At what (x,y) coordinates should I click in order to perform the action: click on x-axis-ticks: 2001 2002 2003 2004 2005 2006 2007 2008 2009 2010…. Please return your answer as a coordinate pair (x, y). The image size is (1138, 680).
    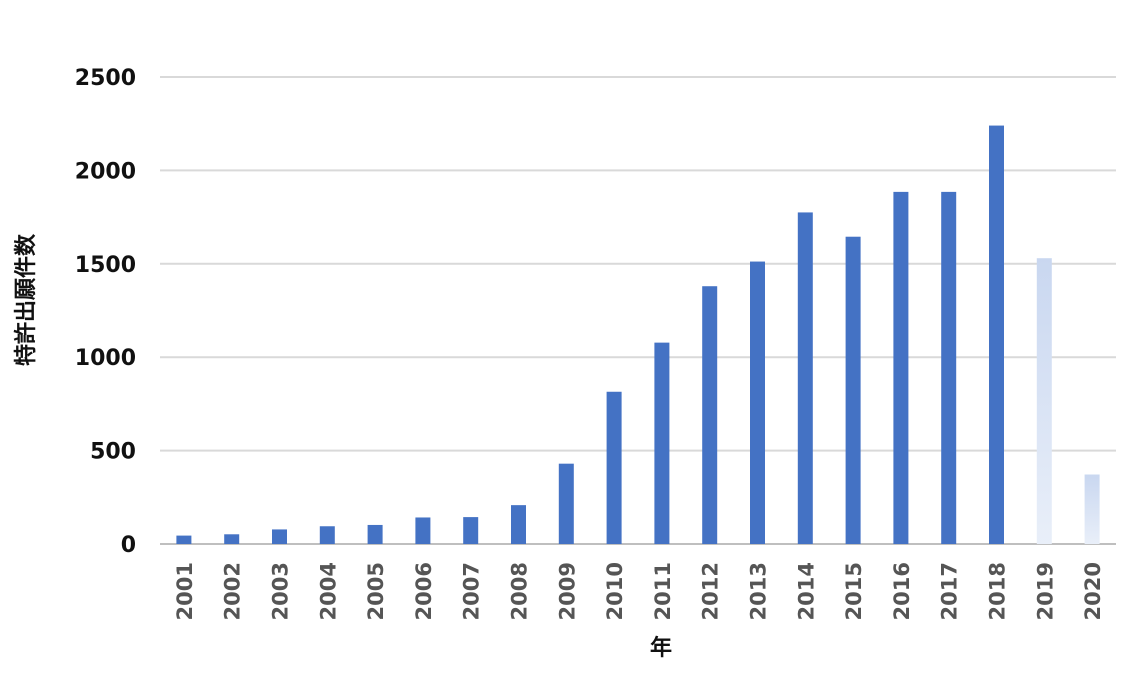
    Looking at the image, I should click on (639, 591).